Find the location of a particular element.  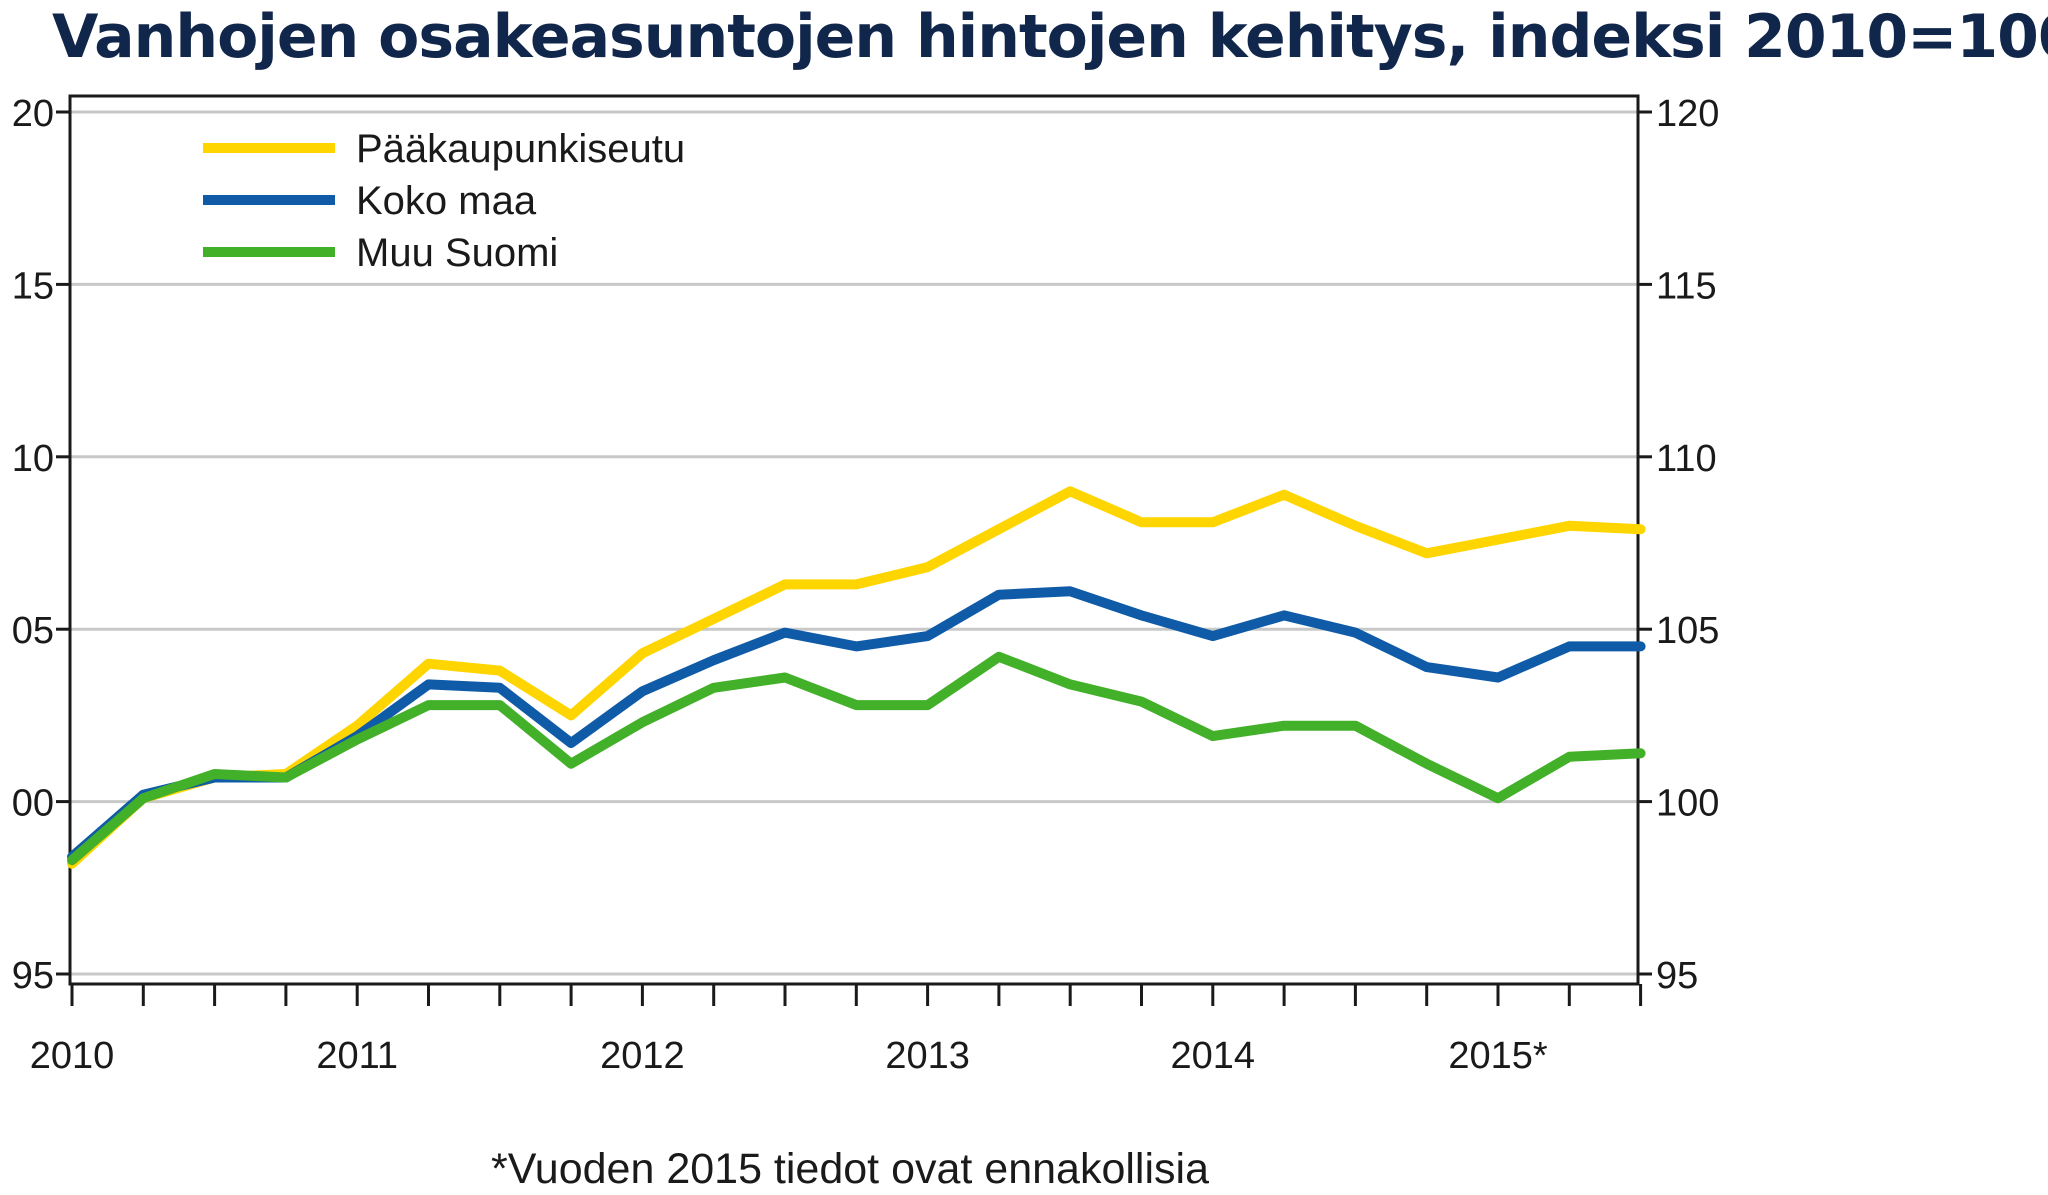

y-tick-label-right: 105 is located at coordinates (1687, 631).